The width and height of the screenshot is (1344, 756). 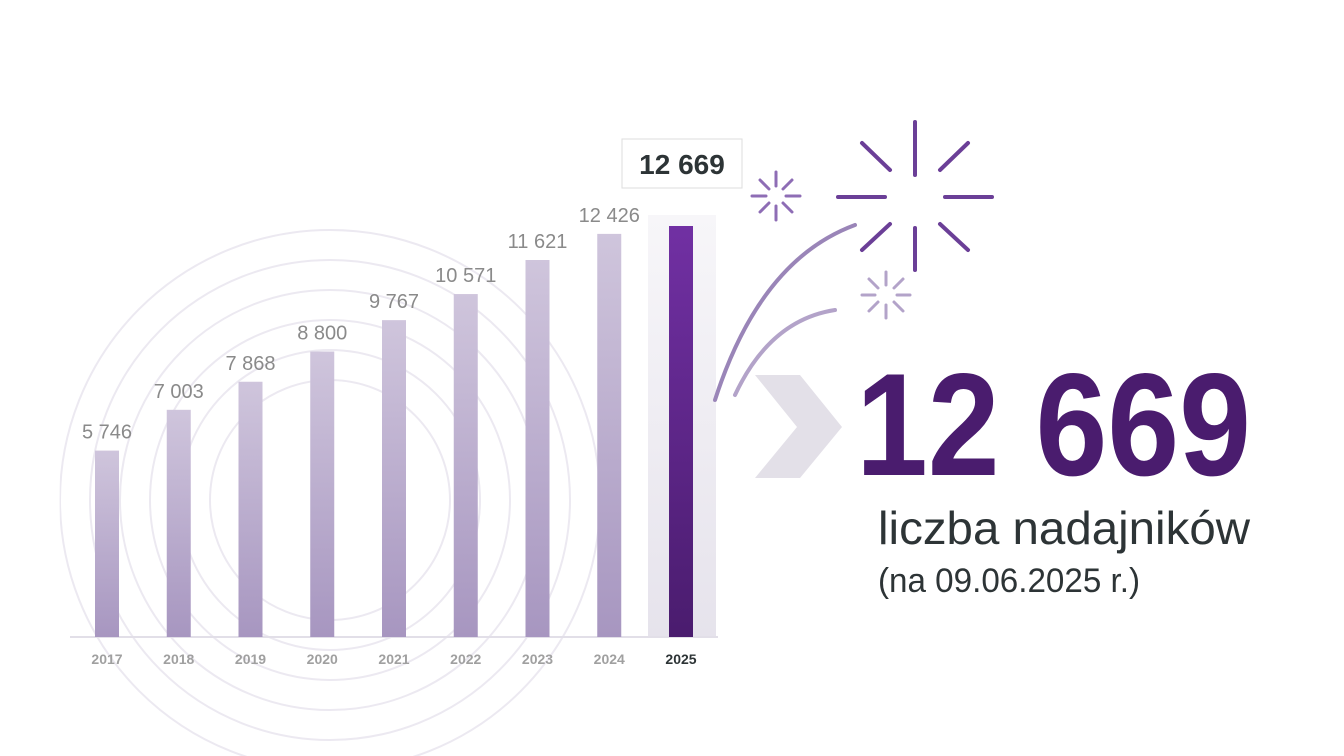 I want to click on value-label: 10 571, so click(x=465, y=276).